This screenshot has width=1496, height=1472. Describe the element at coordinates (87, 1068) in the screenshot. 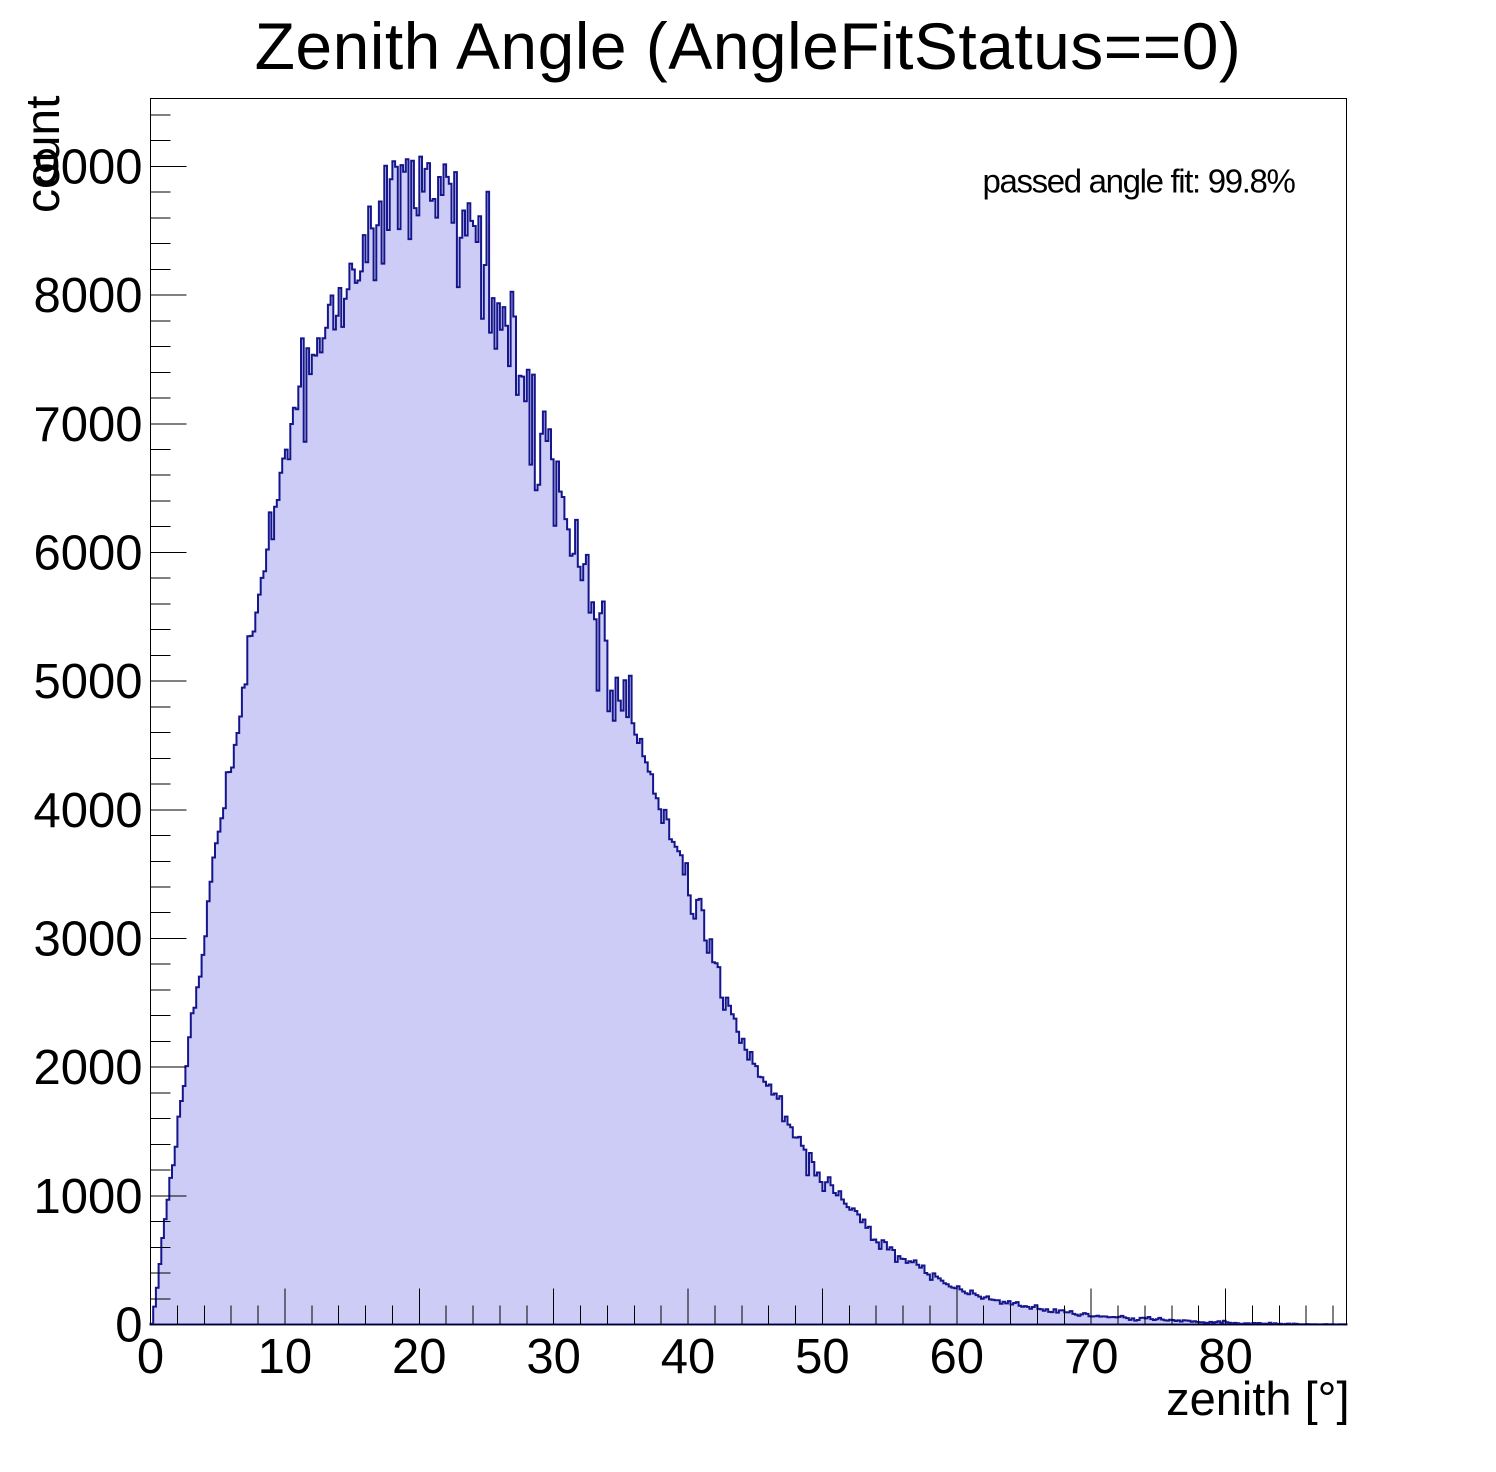

I see `svg-text: 2000` at that location.